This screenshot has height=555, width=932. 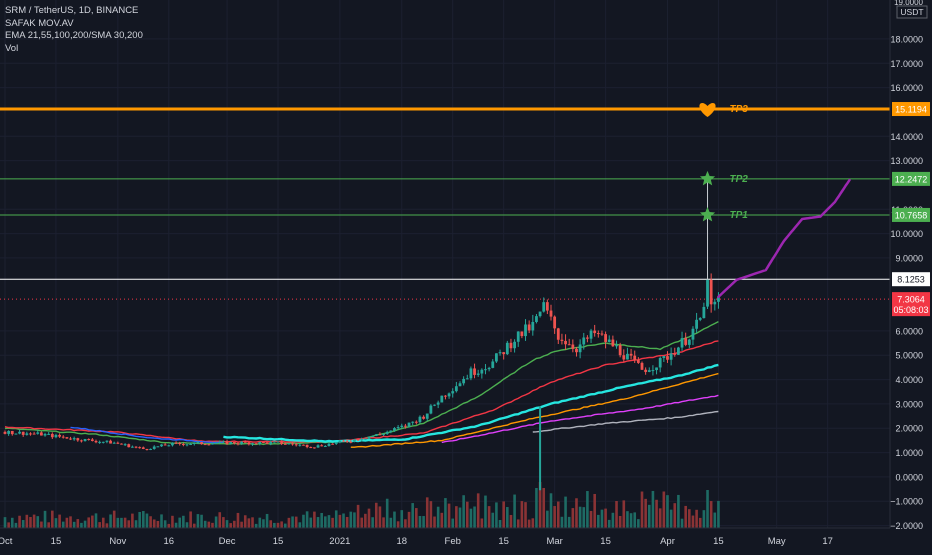 I want to click on time-axis, so click(x=445, y=539).